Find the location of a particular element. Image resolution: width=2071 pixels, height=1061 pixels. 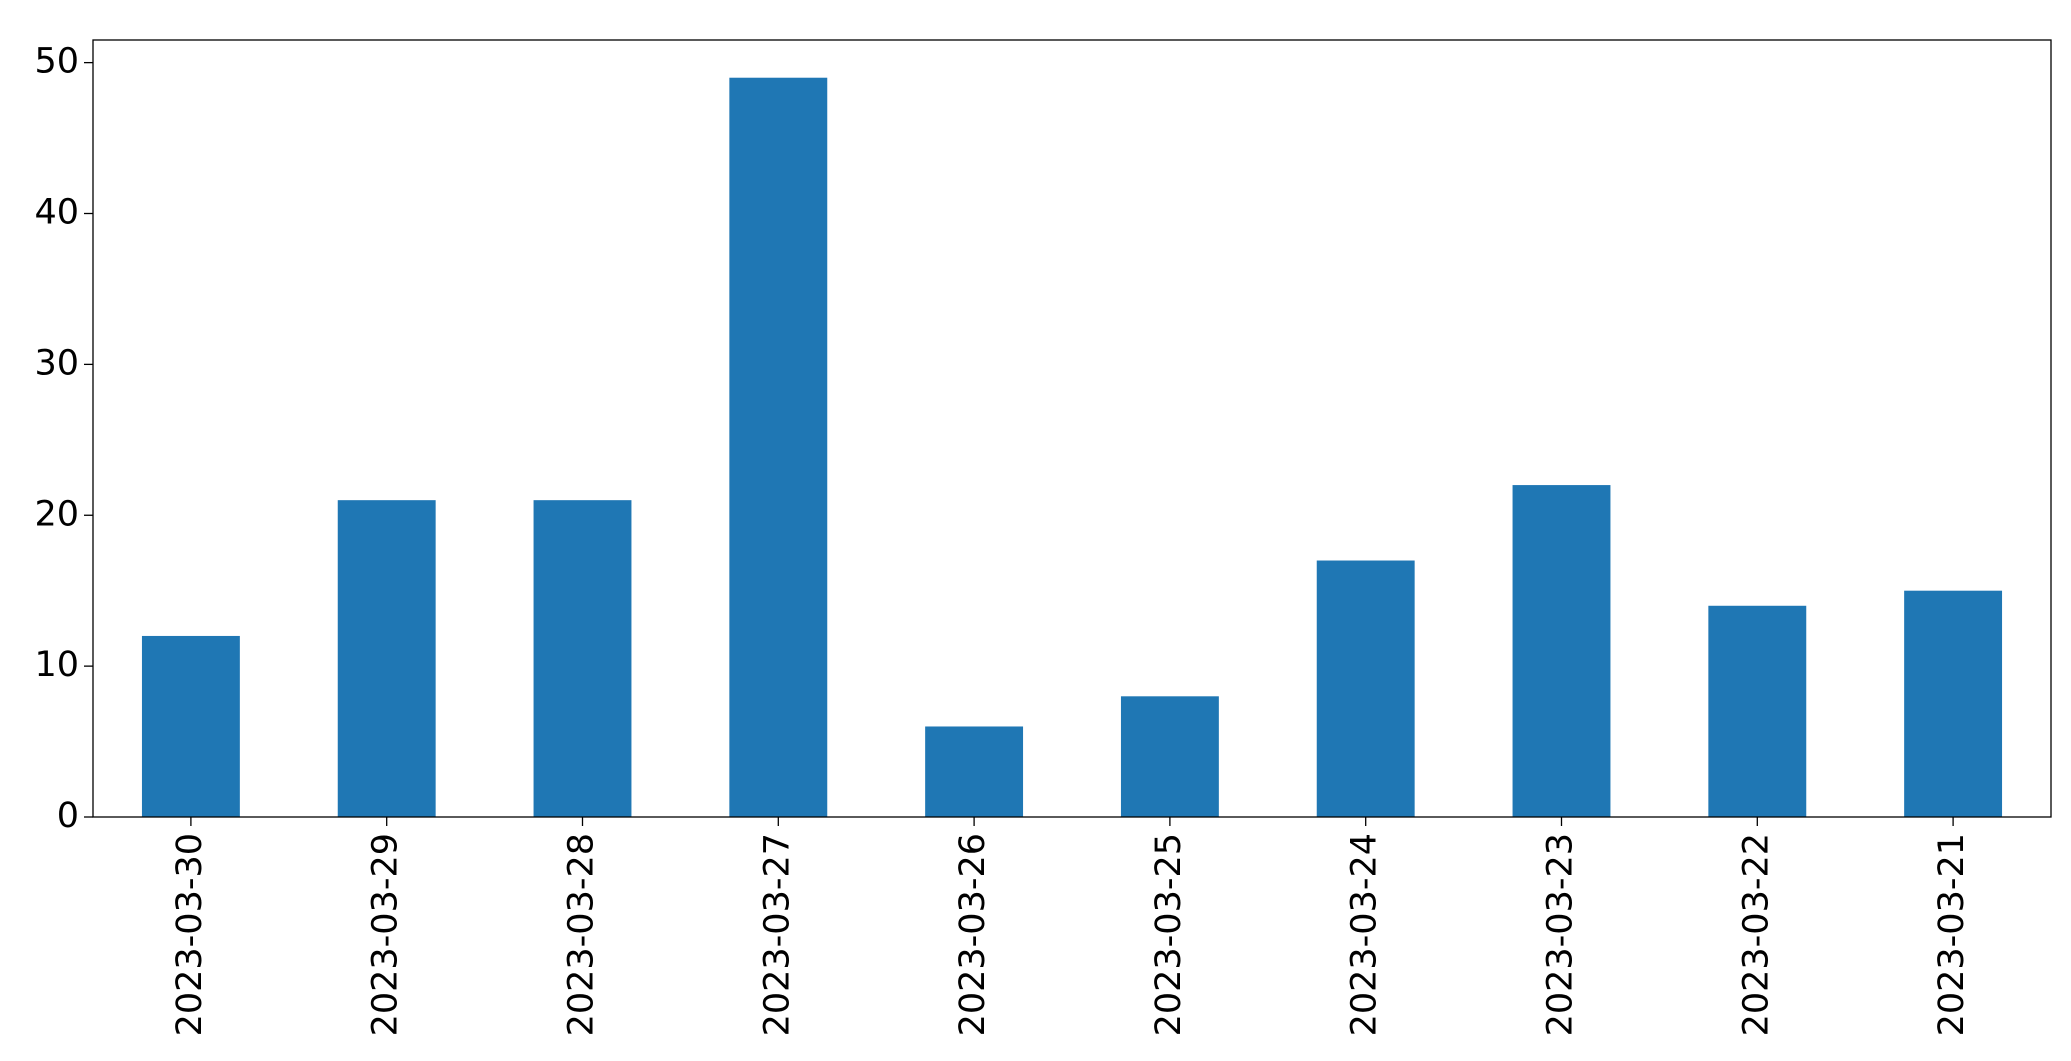

y-tick-label: 50 is located at coordinates (56, 62).